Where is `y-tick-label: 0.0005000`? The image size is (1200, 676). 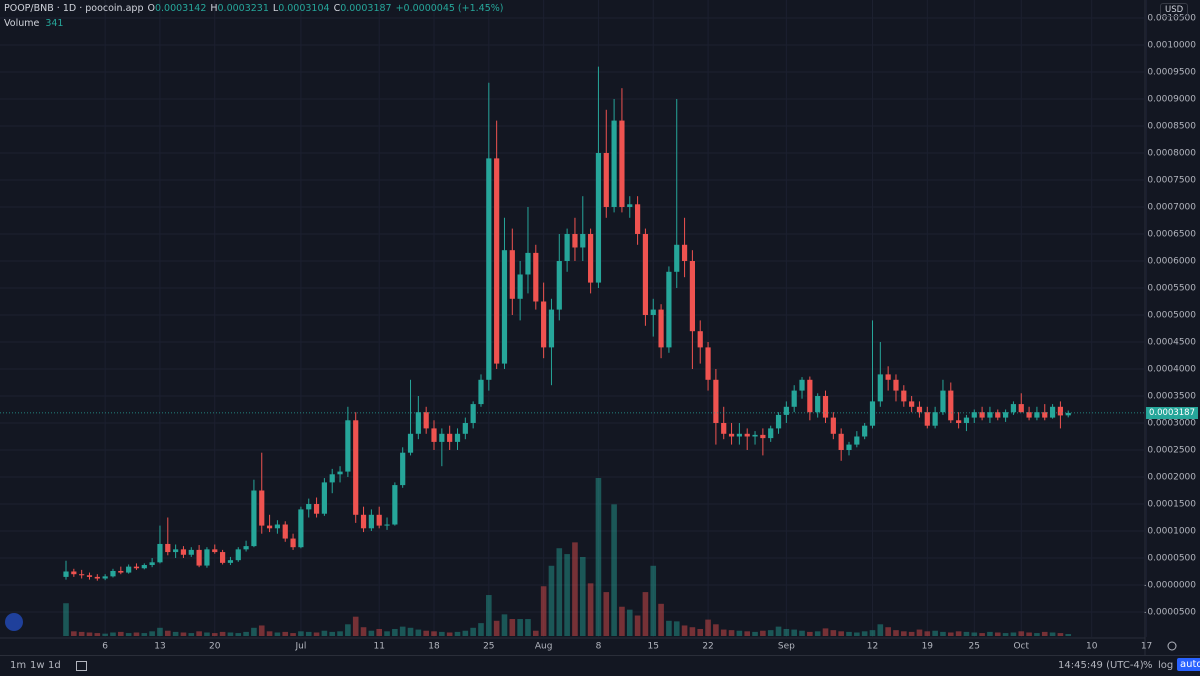 y-tick-label: 0.0005000 is located at coordinates (1171, 315).